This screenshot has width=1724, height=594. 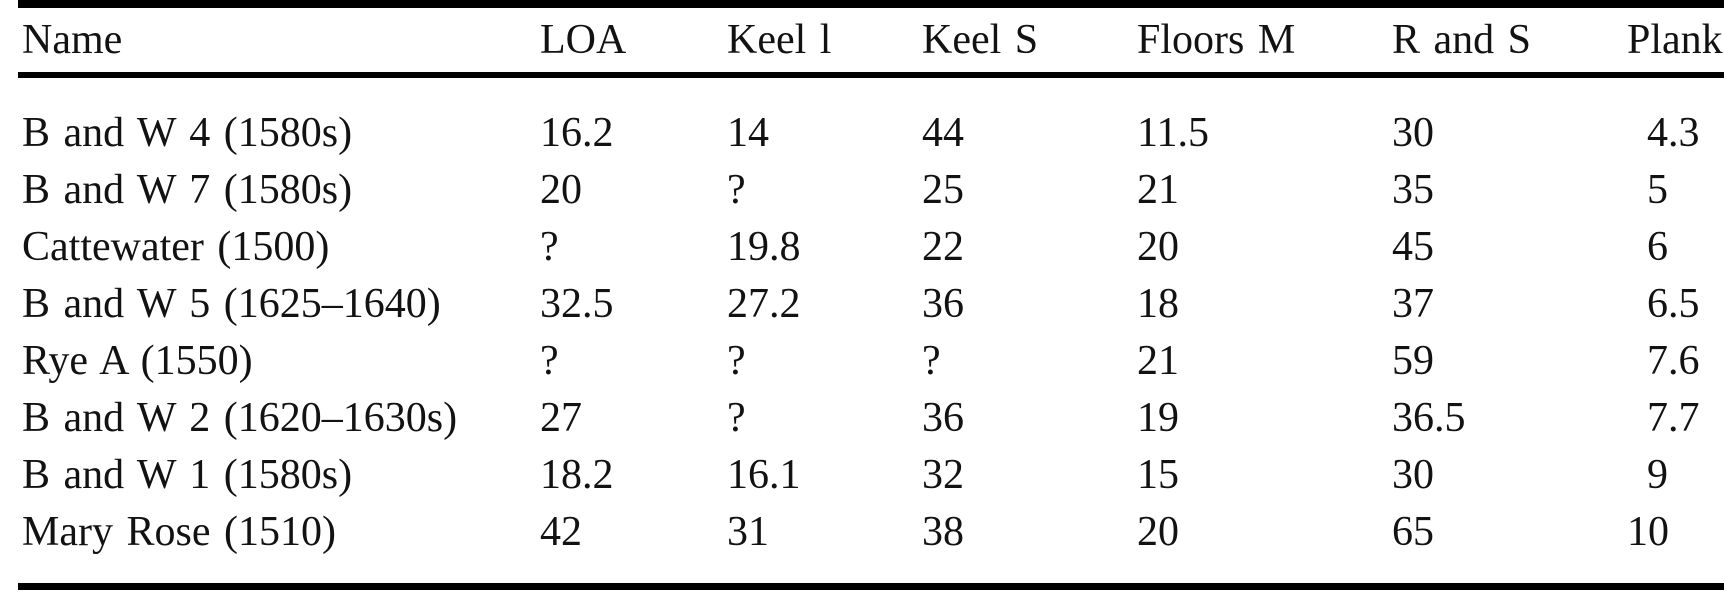 I want to click on frac-part: .7, so click(x=1684, y=418).